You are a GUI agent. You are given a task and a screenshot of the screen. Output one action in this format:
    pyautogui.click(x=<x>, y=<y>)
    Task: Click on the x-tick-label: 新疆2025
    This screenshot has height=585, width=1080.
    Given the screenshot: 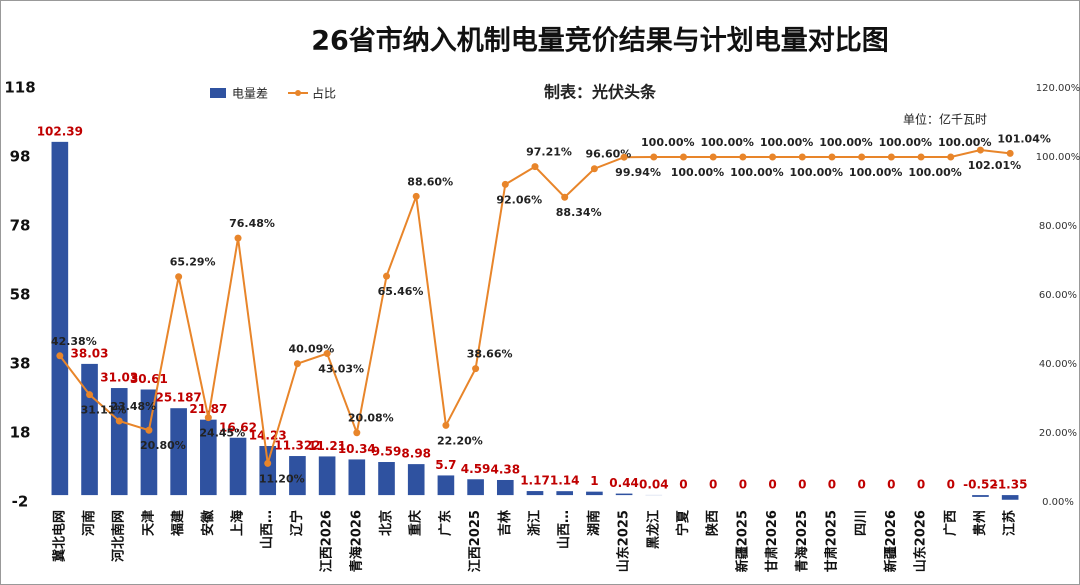 What is the action you would take?
    pyautogui.click(x=742, y=541)
    